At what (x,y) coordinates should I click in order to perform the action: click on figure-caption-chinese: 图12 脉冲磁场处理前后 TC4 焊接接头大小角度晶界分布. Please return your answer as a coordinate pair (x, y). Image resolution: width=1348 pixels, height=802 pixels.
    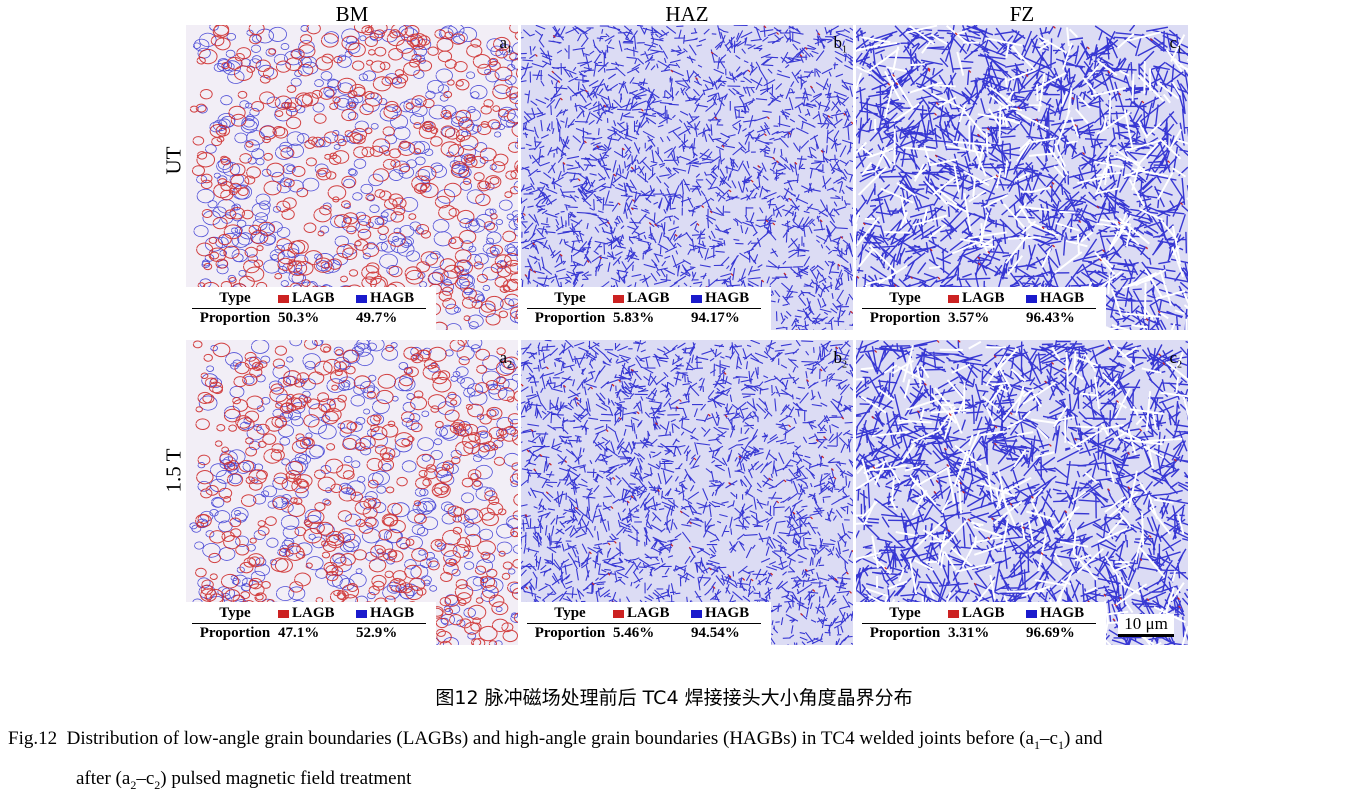
    Looking at the image, I should click on (674, 698).